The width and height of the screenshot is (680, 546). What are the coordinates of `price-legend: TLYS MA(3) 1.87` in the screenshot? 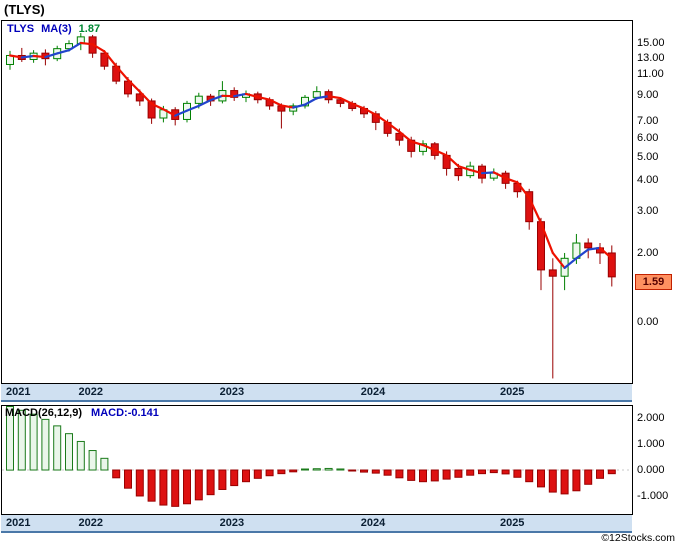 It's located at (53, 29).